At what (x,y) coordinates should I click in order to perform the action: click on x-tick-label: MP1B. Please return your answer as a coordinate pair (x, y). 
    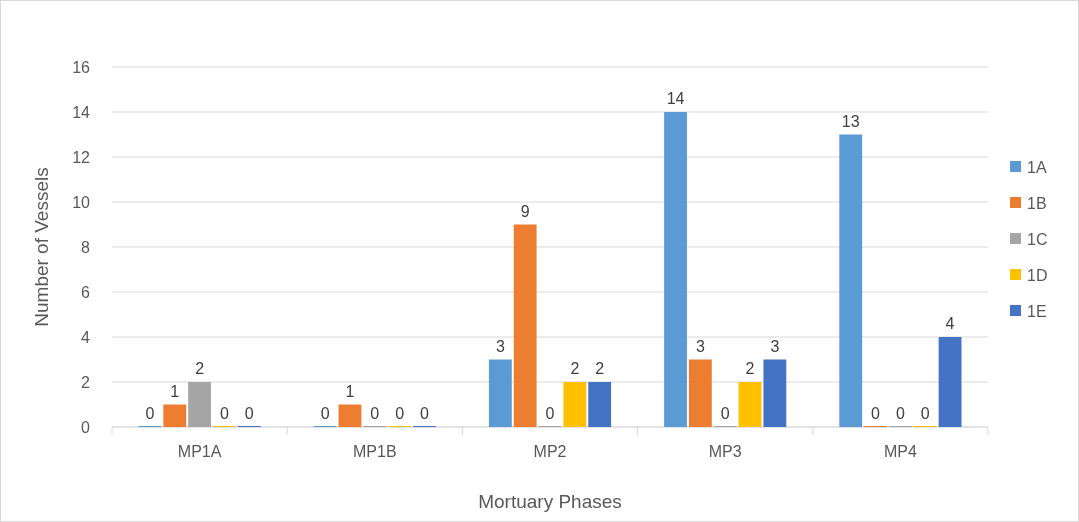
    Looking at the image, I should click on (375, 451).